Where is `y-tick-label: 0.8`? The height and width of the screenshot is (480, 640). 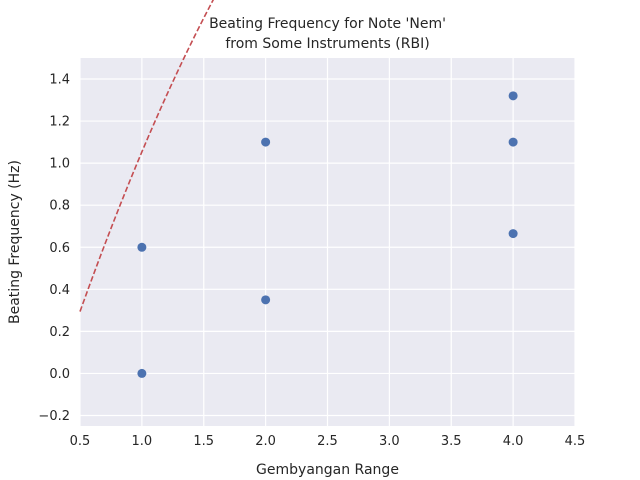 y-tick-label: 0.8 is located at coordinates (59, 206).